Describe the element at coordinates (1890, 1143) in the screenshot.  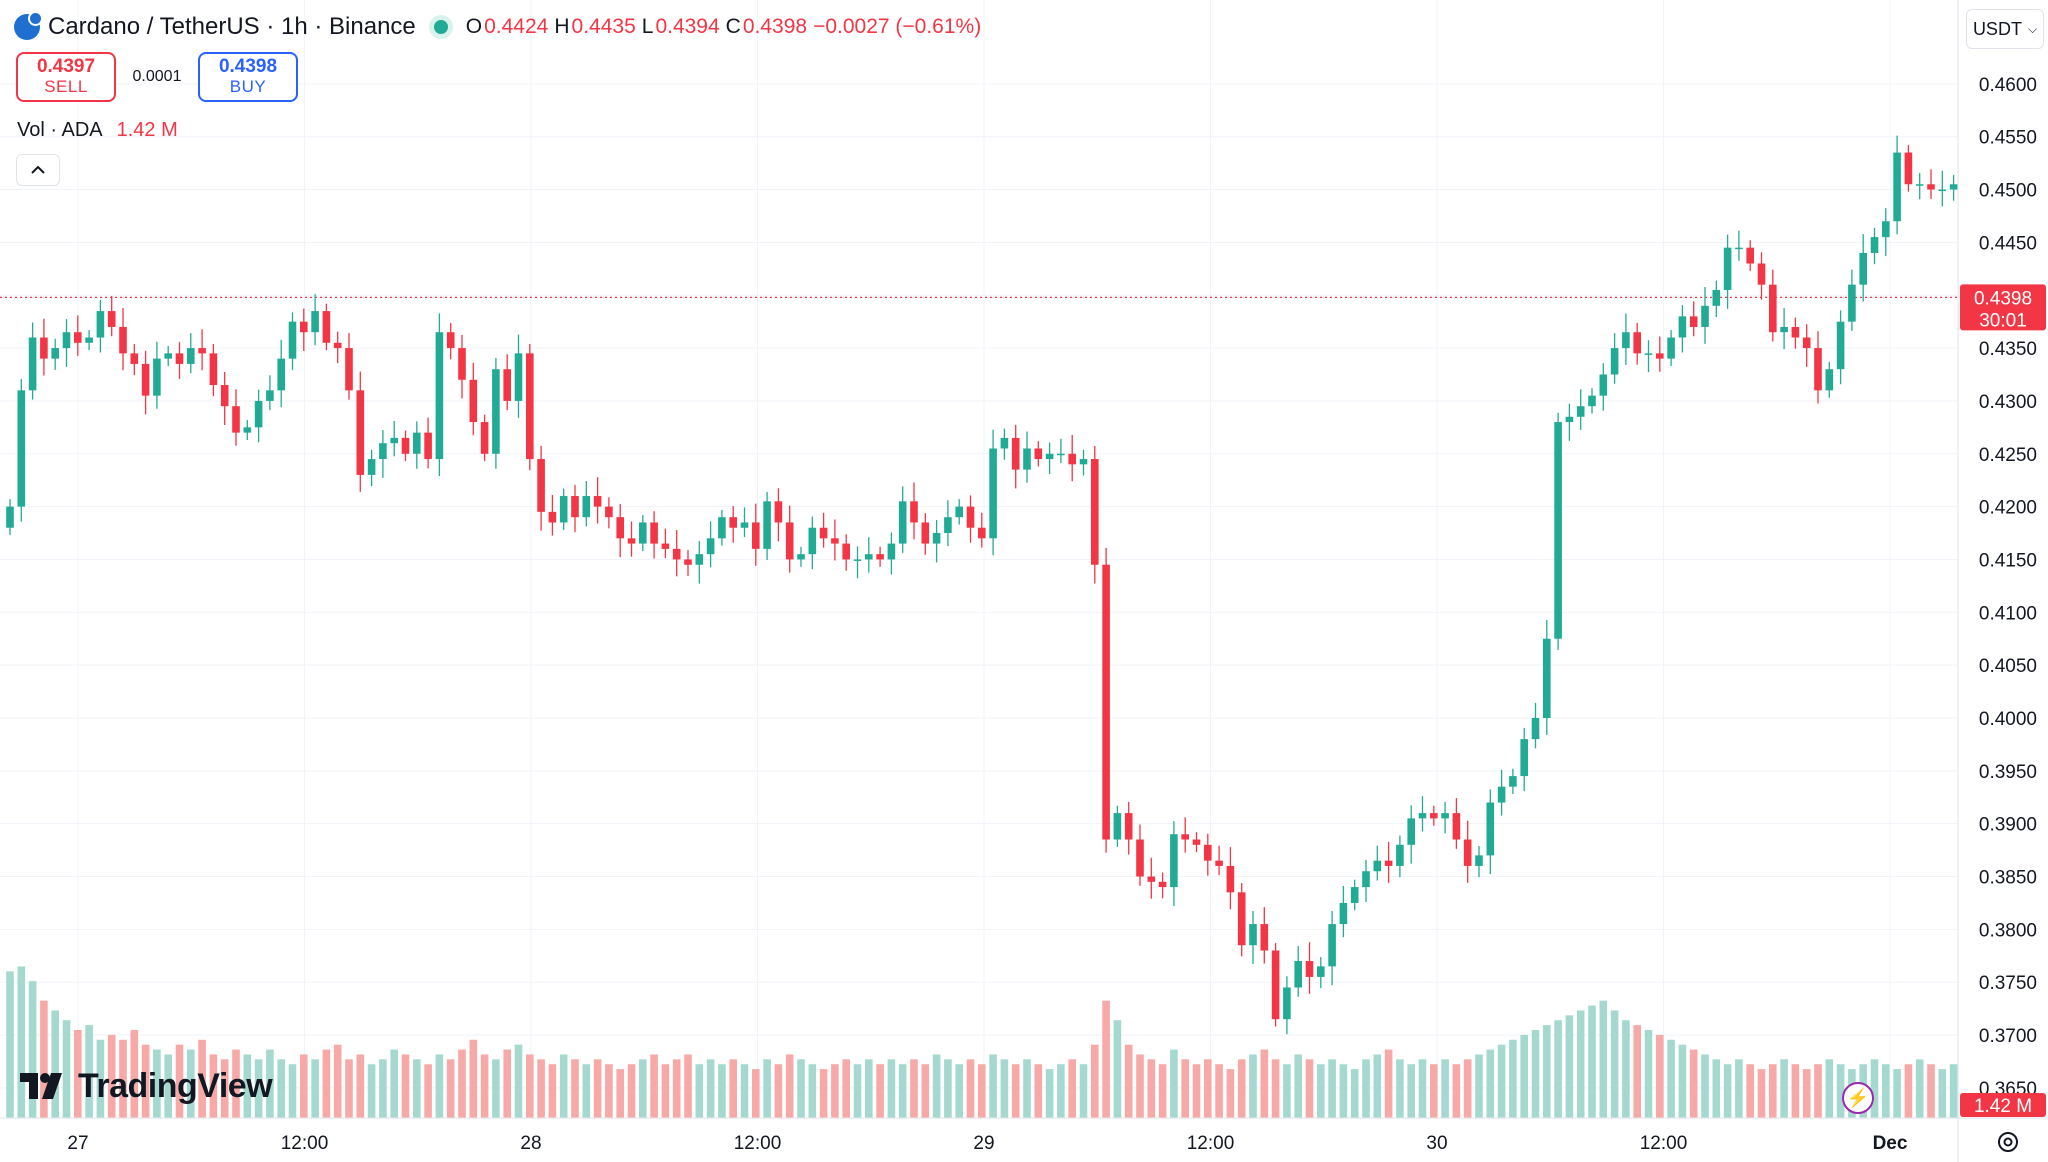
I see `time-tick-label: Dec` at that location.